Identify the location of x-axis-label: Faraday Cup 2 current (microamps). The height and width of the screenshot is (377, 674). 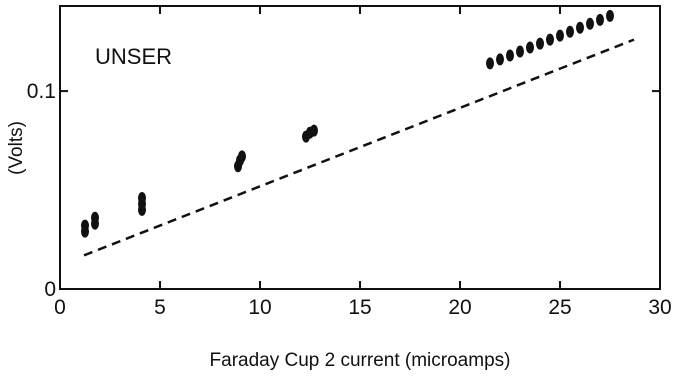
(360, 360).